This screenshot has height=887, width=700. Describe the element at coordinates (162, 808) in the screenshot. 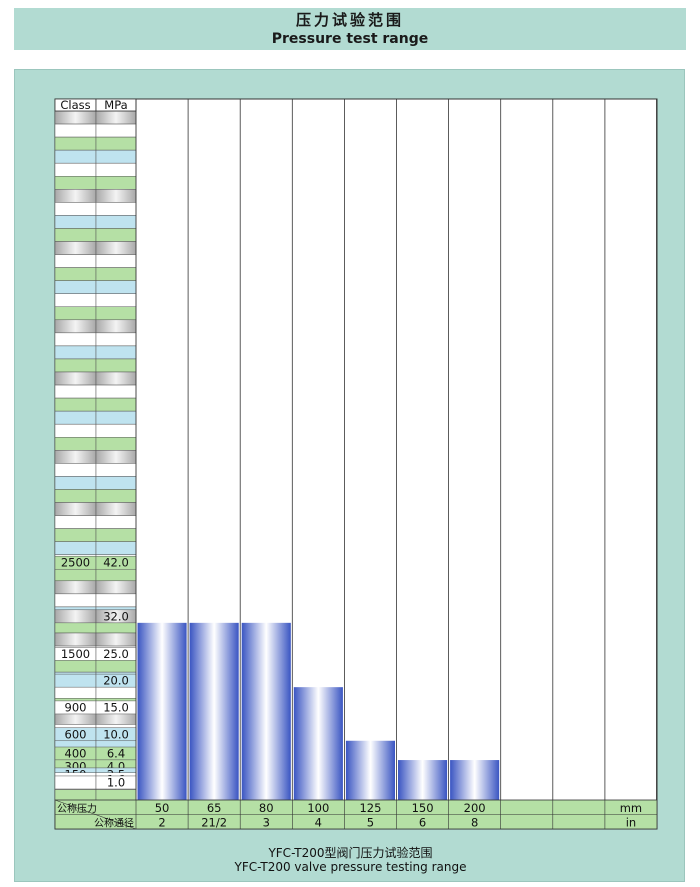

I see `x-tick-mm-label: 50` at that location.